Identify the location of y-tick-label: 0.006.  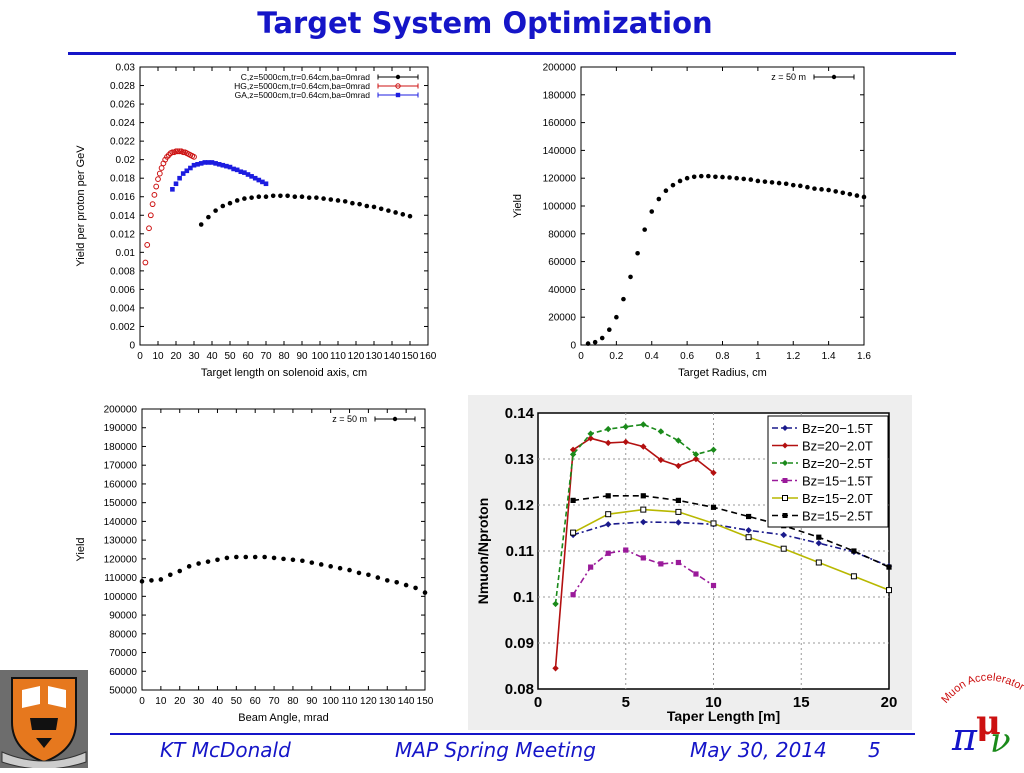
(122, 290).